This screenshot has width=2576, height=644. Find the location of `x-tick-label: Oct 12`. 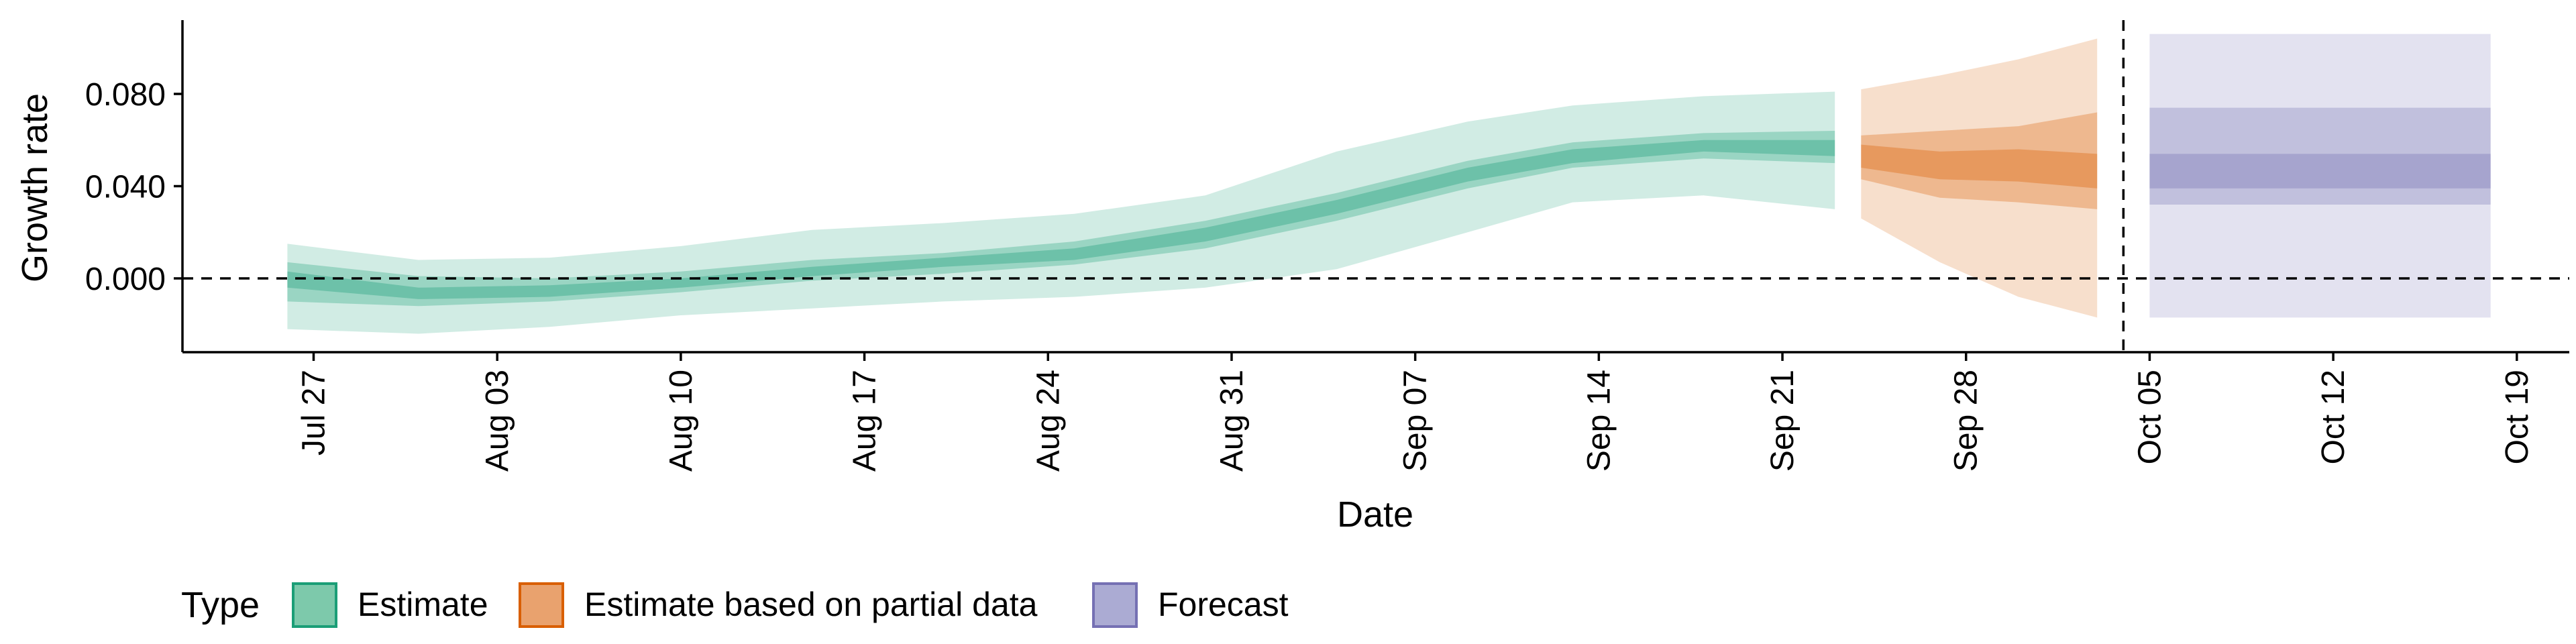

x-tick-label: Oct 12 is located at coordinates (2333, 417).